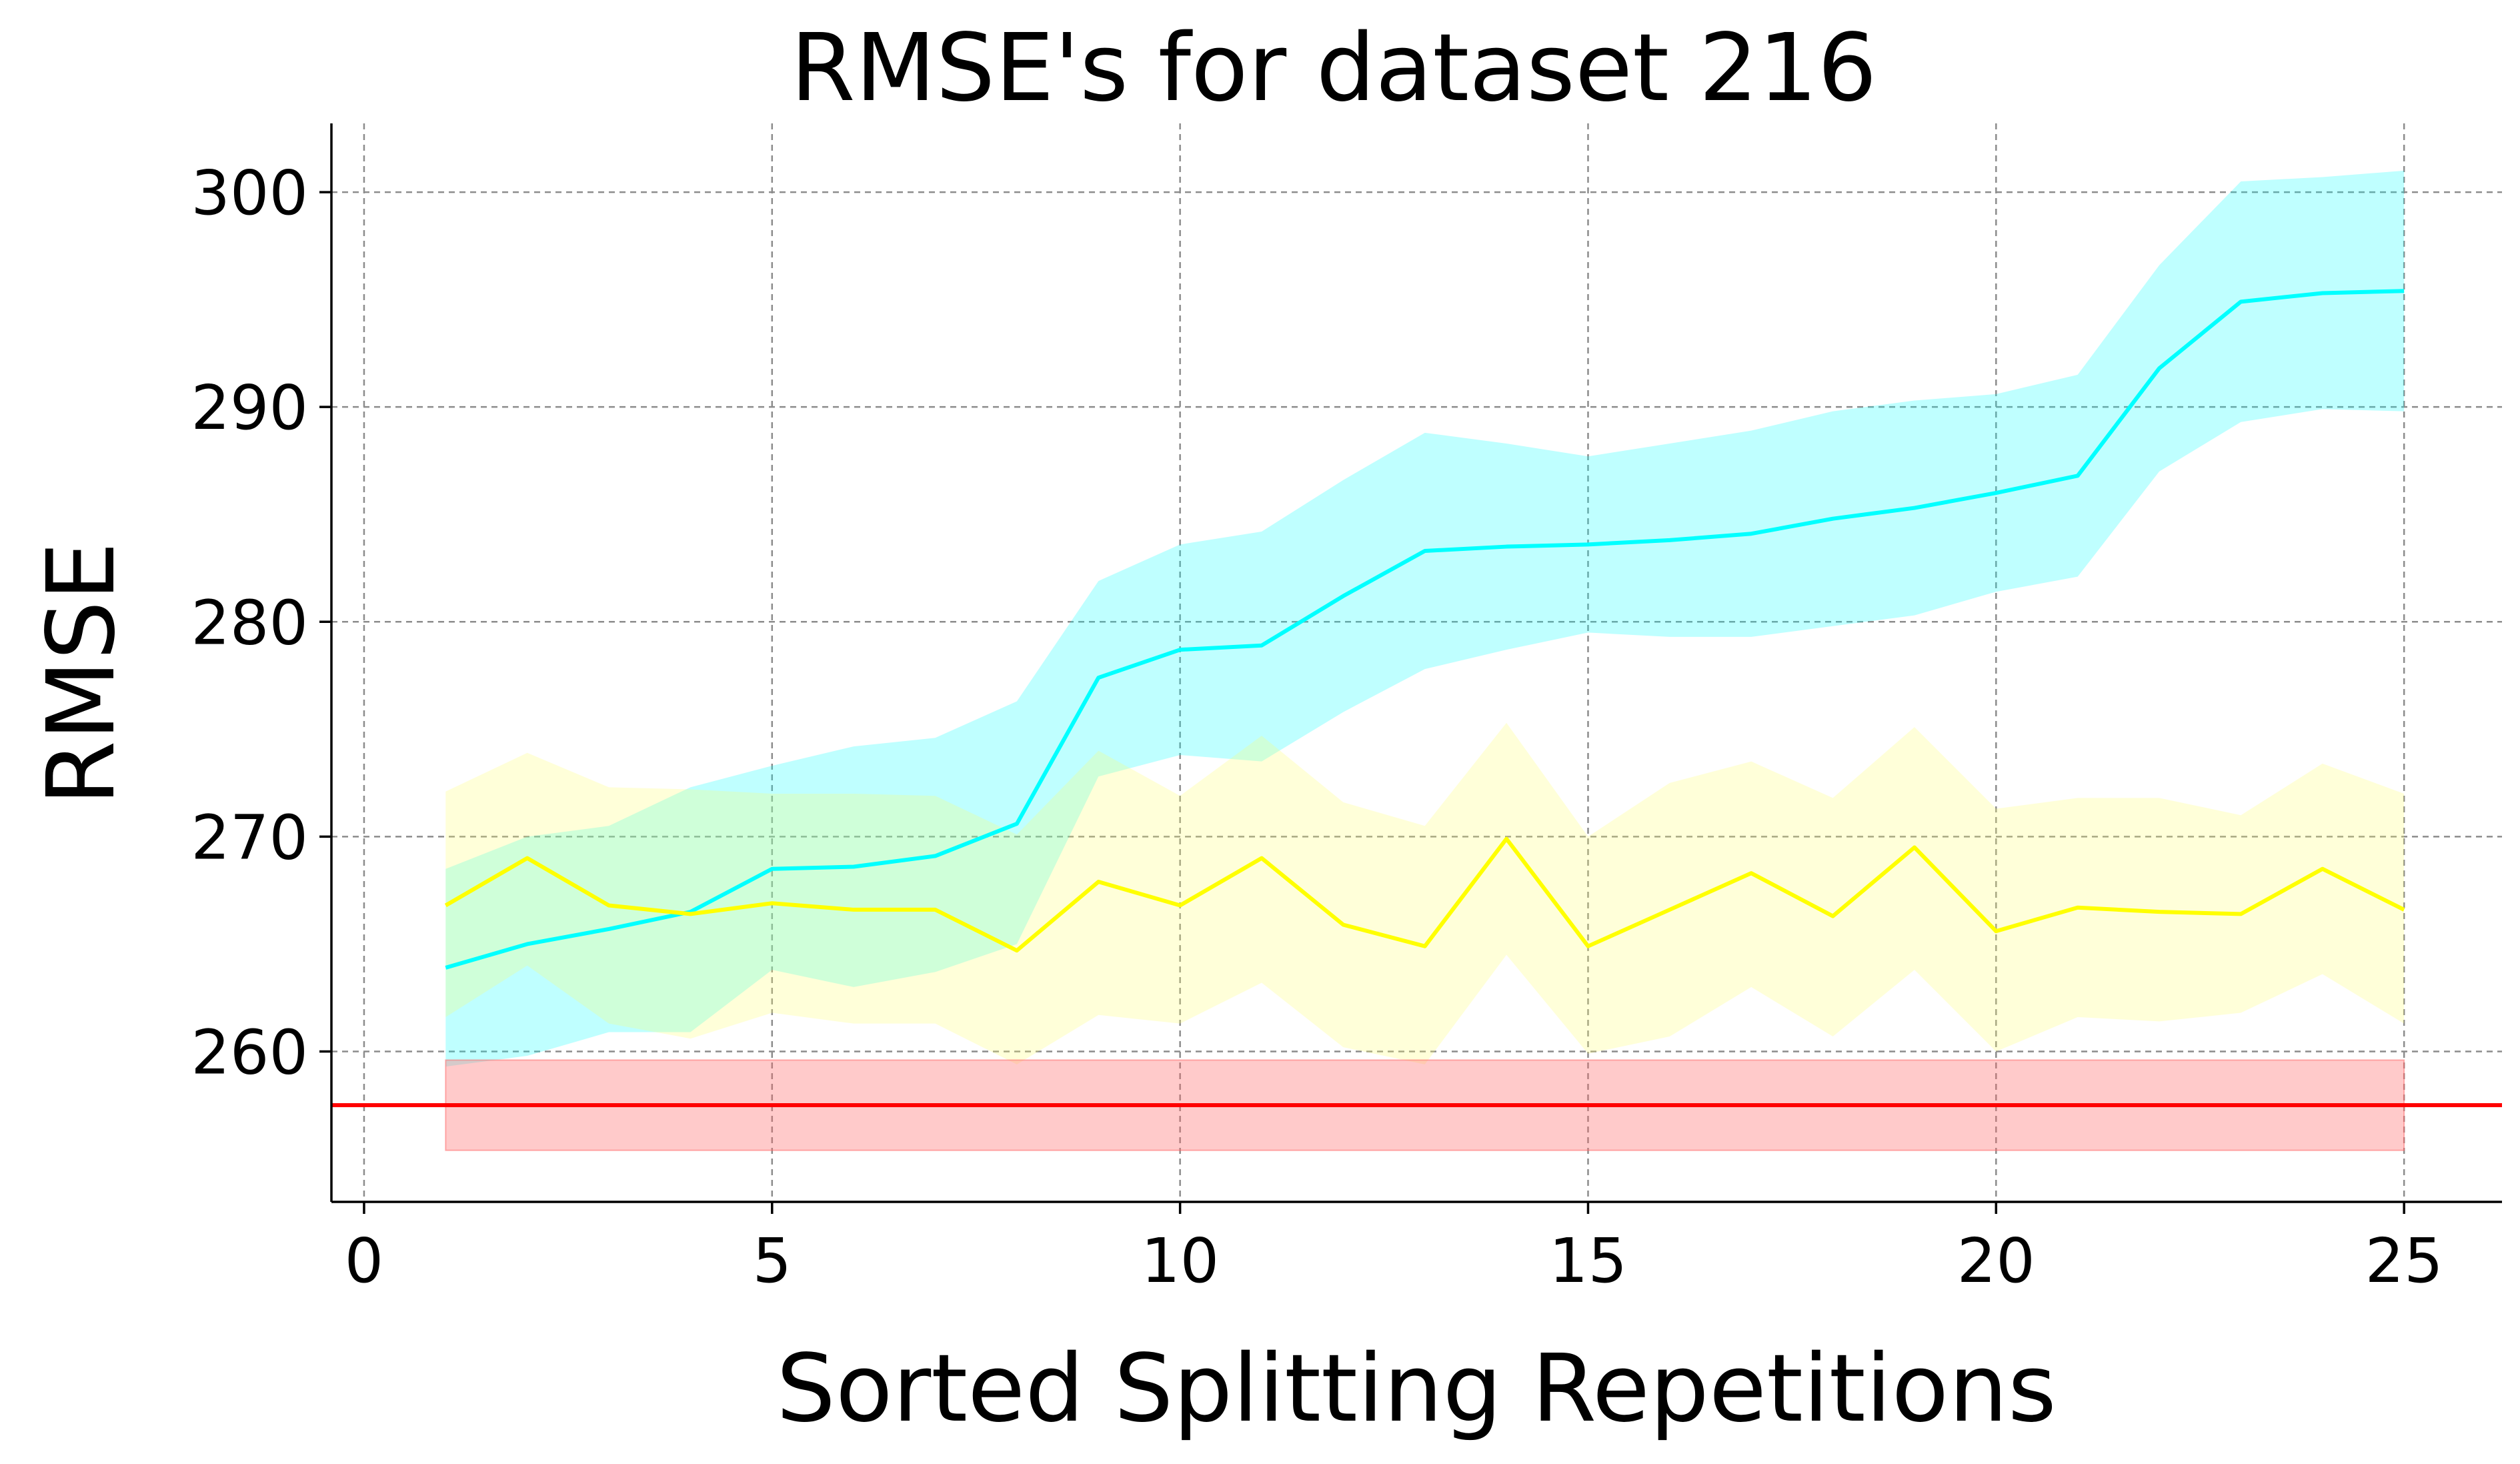  Describe the element at coordinates (249, 838) in the screenshot. I see `y-tick-label: 270` at that location.